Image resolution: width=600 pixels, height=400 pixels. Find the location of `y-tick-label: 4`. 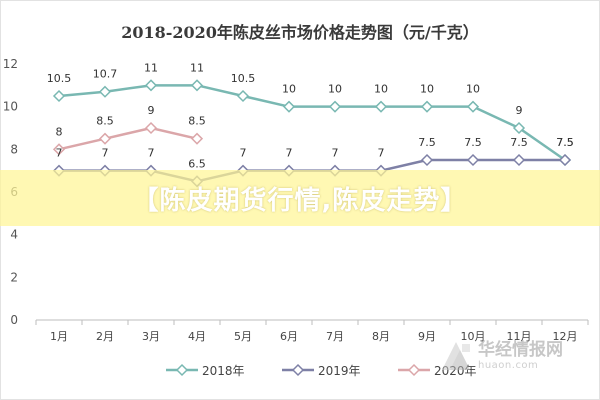

y-tick-label: 4 is located at coordinates (14, 235).